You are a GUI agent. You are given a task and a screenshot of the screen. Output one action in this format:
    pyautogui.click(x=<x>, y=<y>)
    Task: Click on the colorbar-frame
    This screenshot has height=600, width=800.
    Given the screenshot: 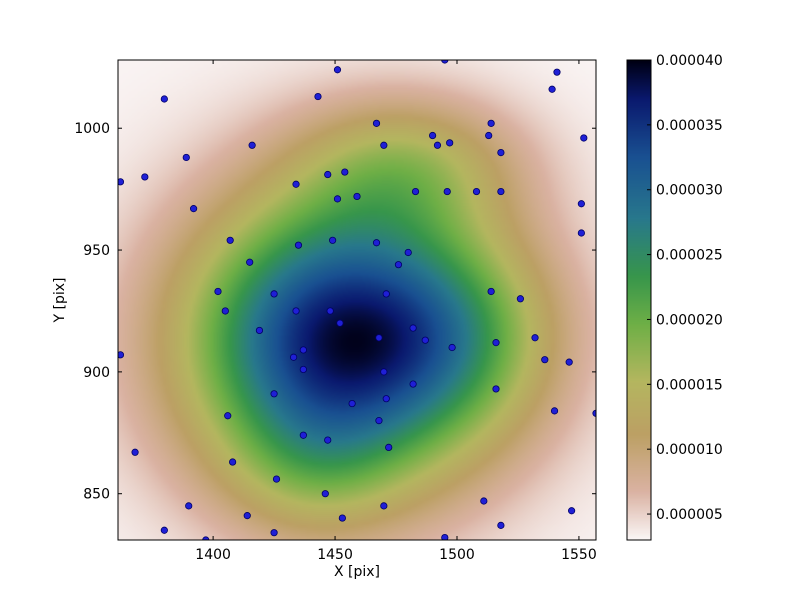 What is the action you would take?
    pyautogui.click(x=639, y=300)
    